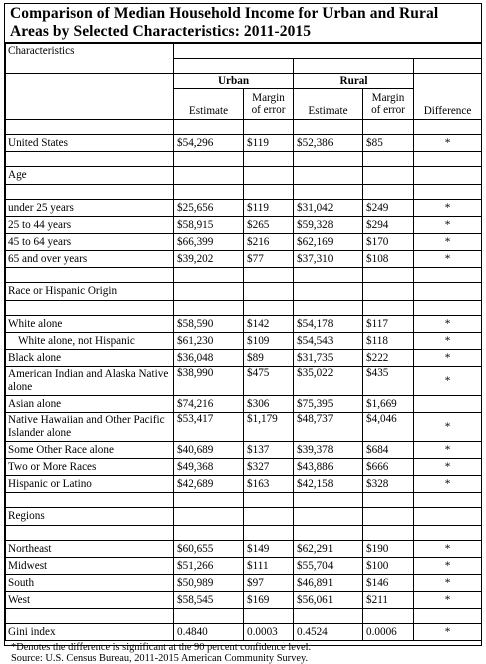 This screenshot has width=486, height=664. I want to click on urban-estimate: $66,399, so click(208, 242).